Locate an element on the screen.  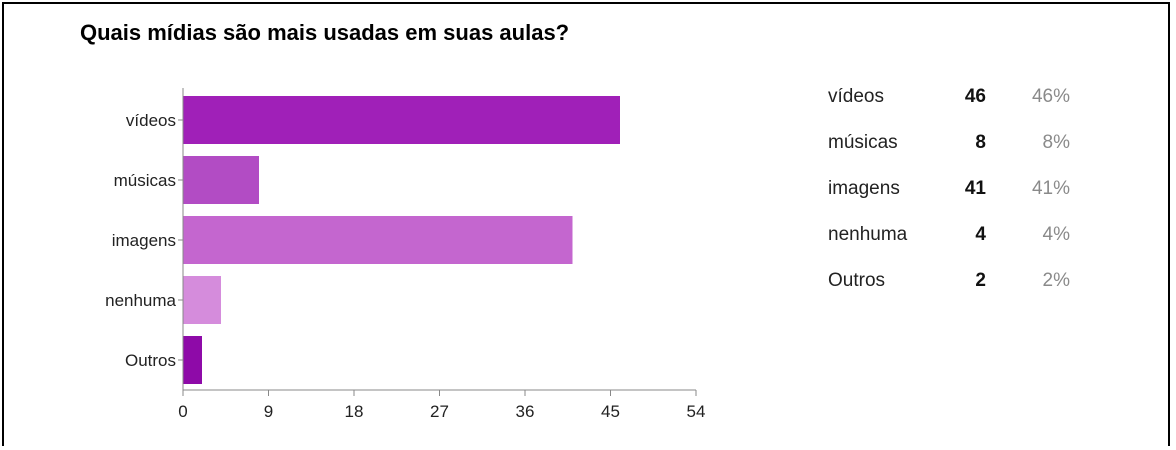
x-tick-label: 0 is located at coordinates (182, 411).